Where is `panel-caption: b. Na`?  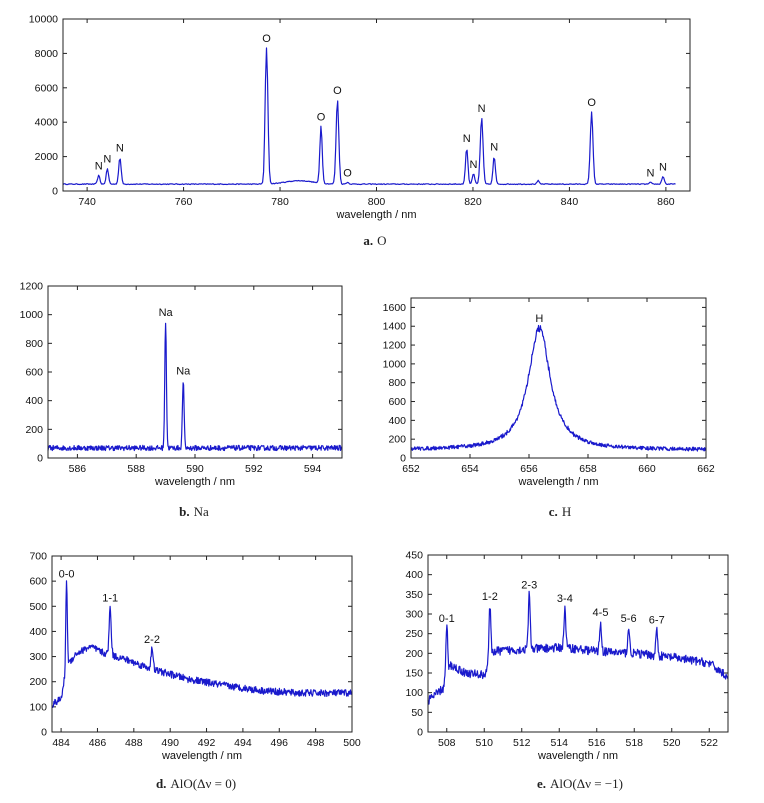 panel-caption: b. Na is located at coordinates (194, 511).